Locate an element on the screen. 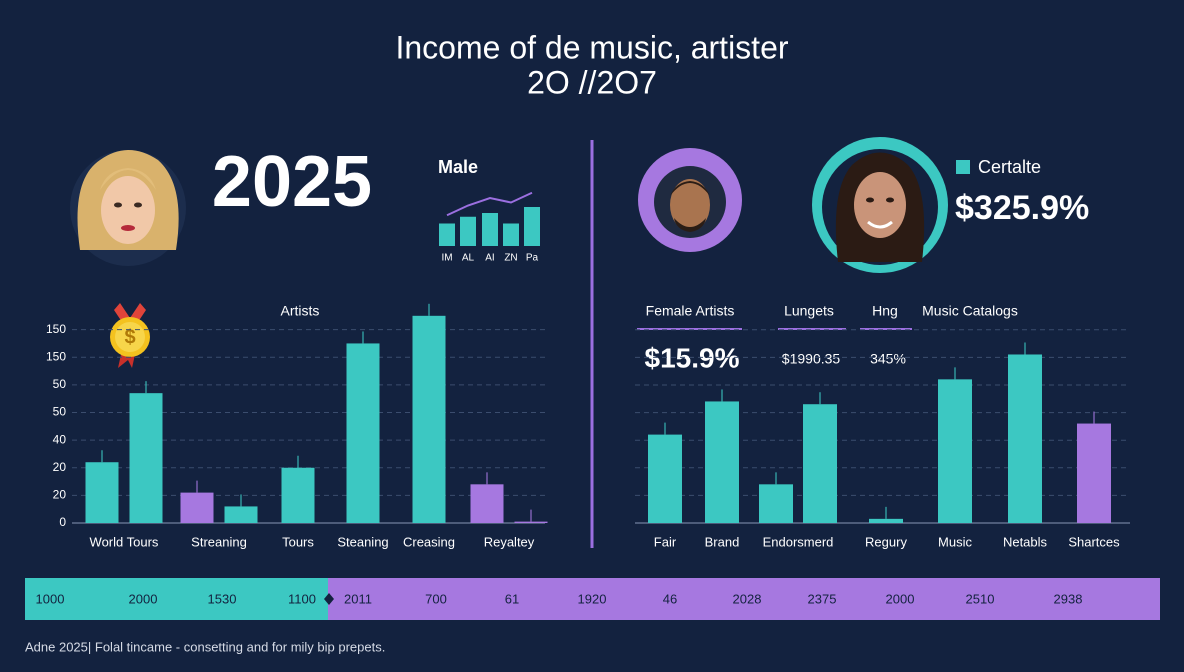  x-tick-label: Endorsmerd is located at coordinates (798, 541).